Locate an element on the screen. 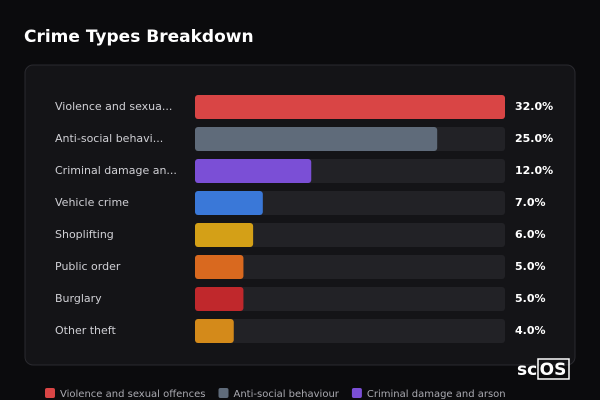 The height and width of the screenshot is (400, 600). value-label: 25.0% is located at coordinates (534, 138).